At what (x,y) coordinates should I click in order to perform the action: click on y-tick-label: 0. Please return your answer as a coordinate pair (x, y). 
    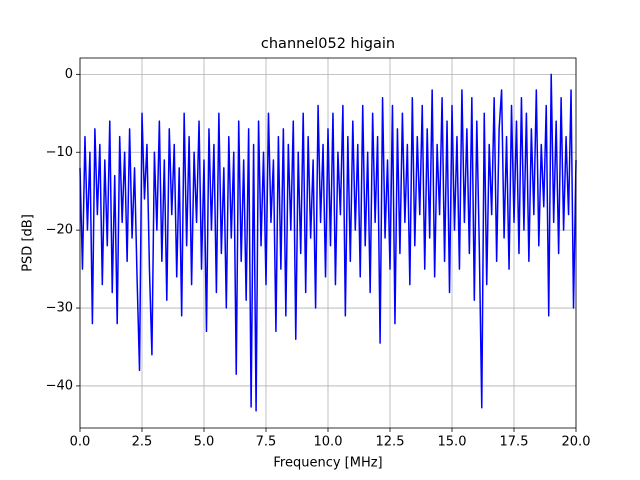
    Looking at the image, I should click on (69, 74).